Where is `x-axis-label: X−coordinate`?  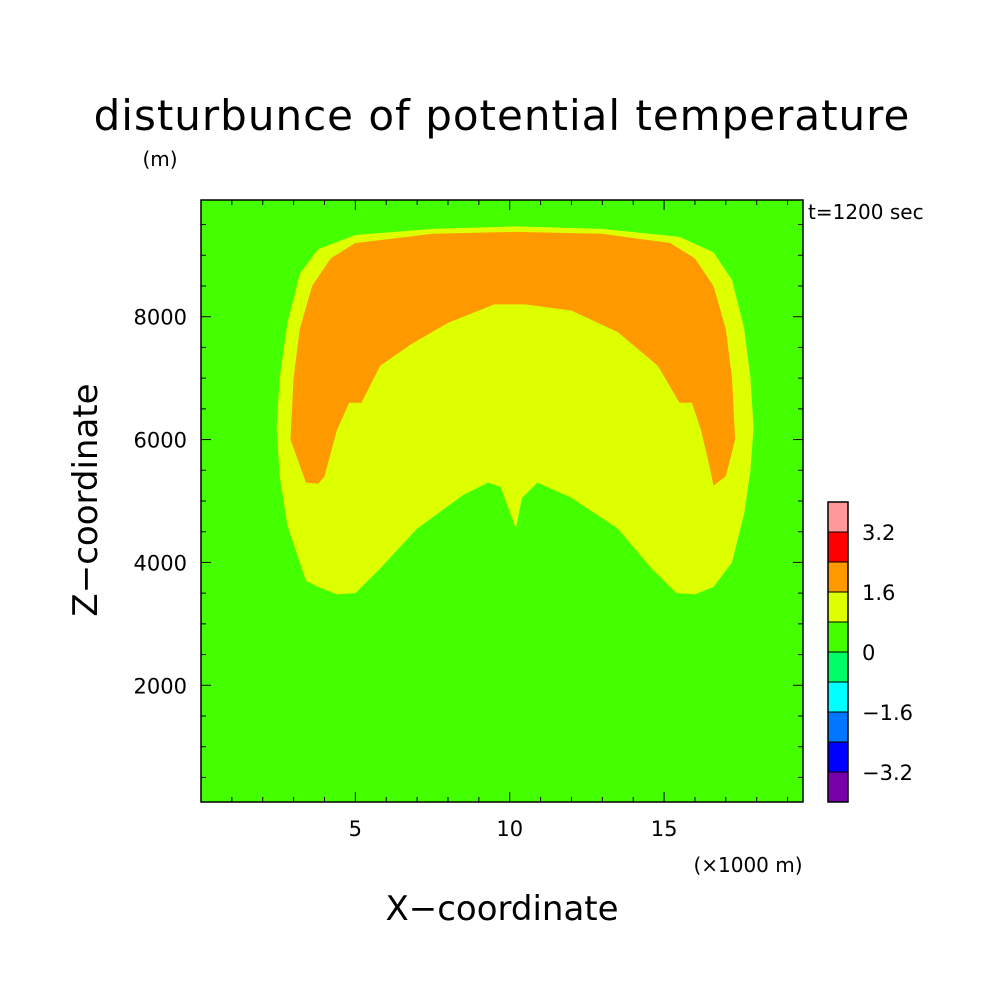
x-axis-label: X−coordinate is located at coordinates (501, 909).